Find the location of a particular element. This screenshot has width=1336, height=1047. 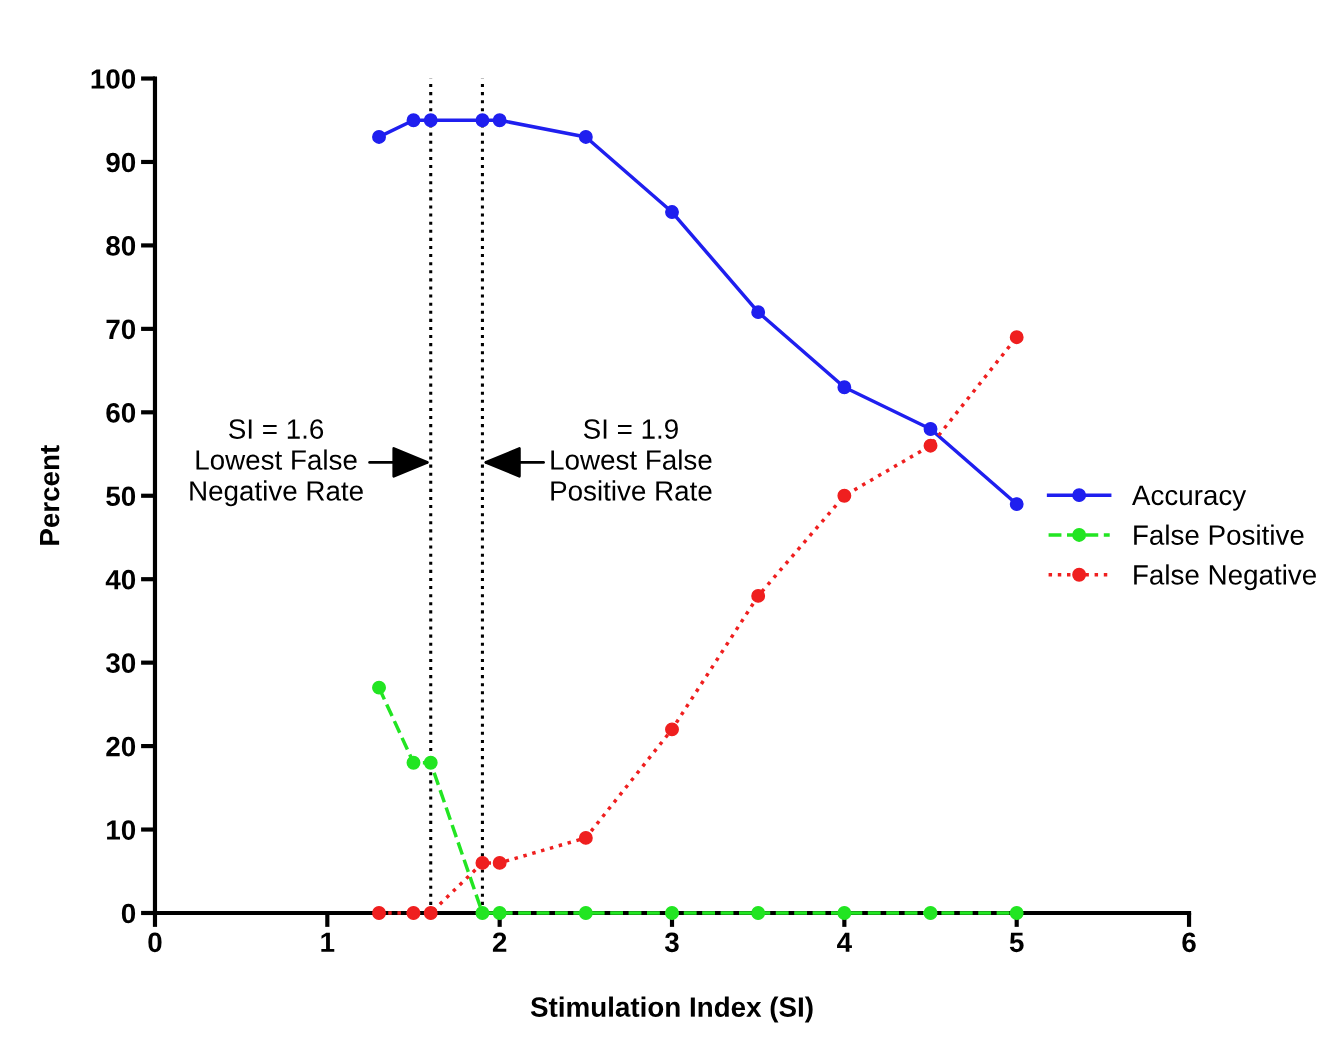

x-axis-title: Stimulation Index (SI) is located at coordinates (671, 1009).